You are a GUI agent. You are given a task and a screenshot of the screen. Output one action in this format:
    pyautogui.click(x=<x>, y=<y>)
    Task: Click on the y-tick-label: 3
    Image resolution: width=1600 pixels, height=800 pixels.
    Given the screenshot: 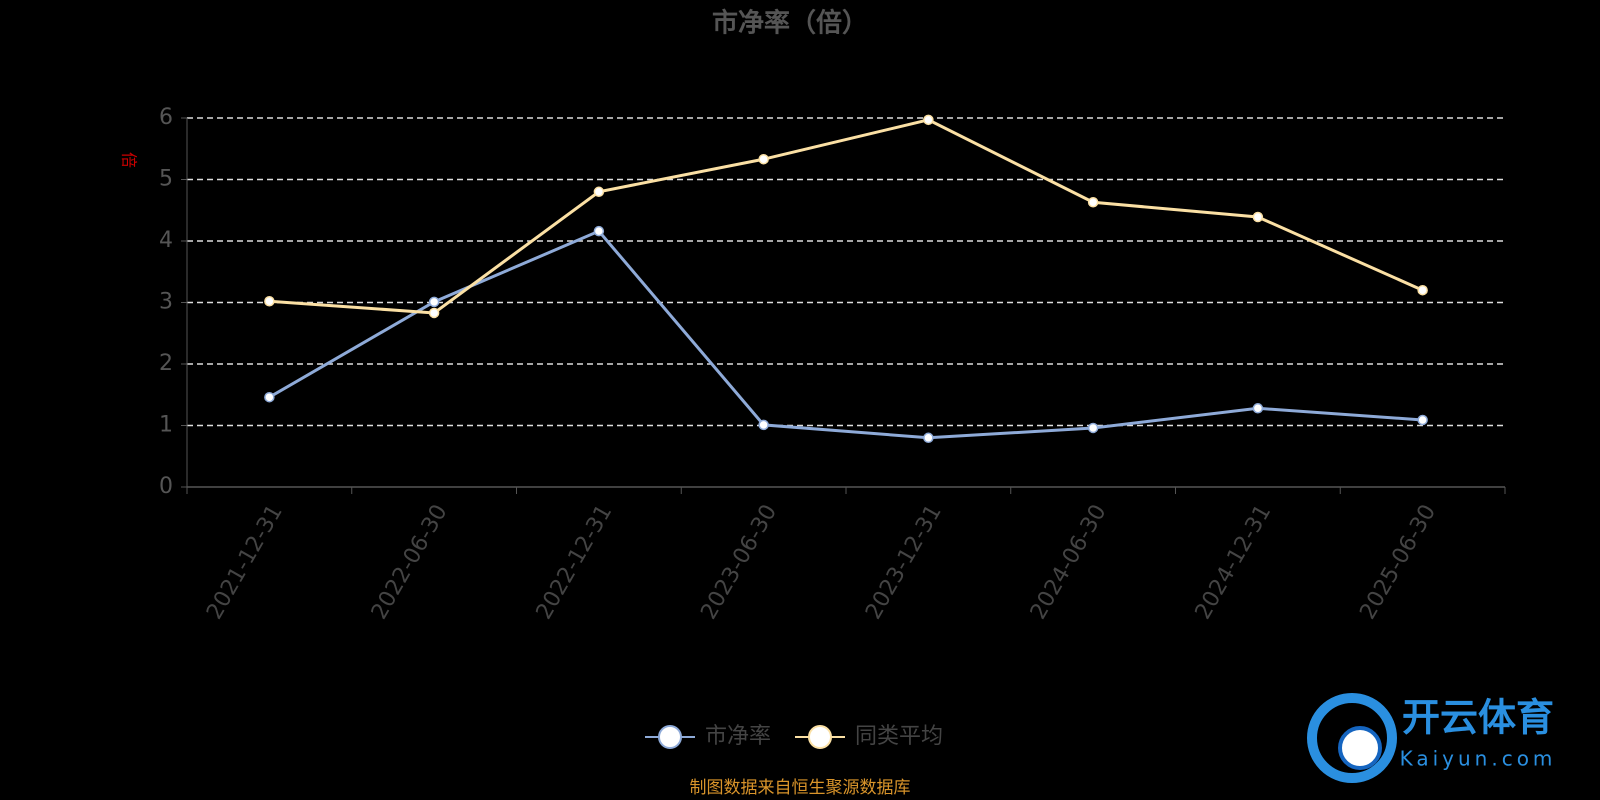 What is the action you would take?
    pyautogui.click(x=166, y=302)
    